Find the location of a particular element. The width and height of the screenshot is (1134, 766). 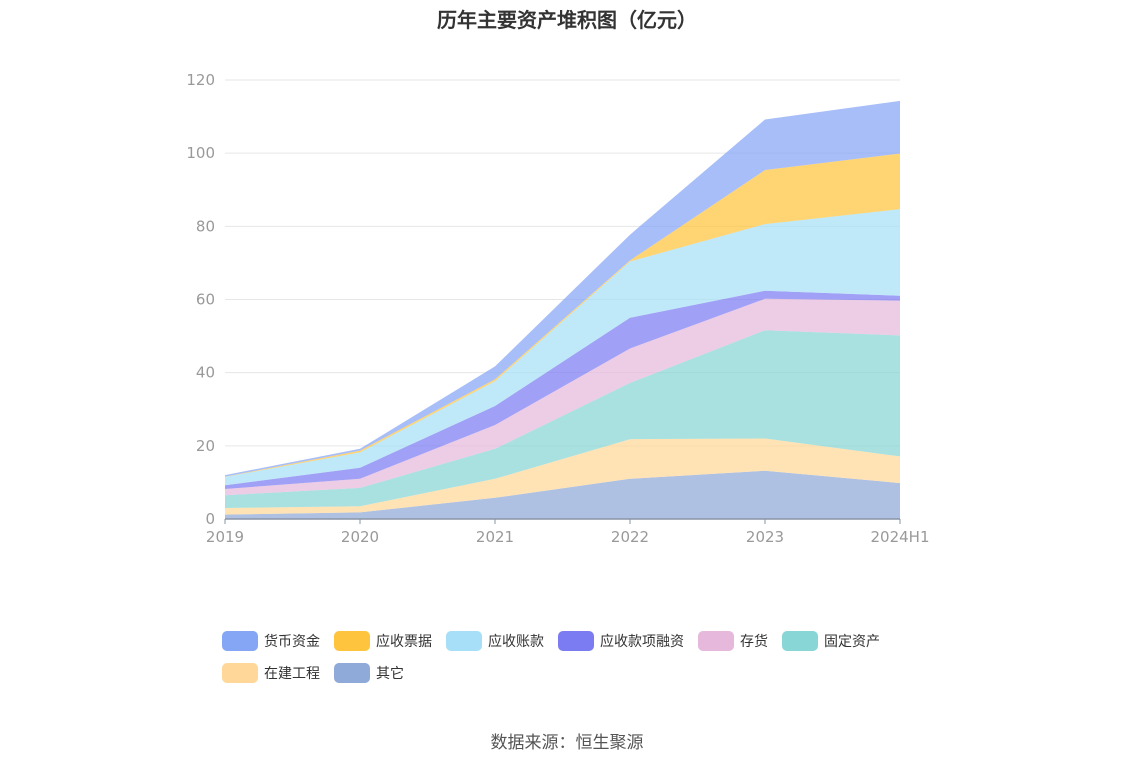

legend-label: 货币资金 is located at coordinates (292, 642).